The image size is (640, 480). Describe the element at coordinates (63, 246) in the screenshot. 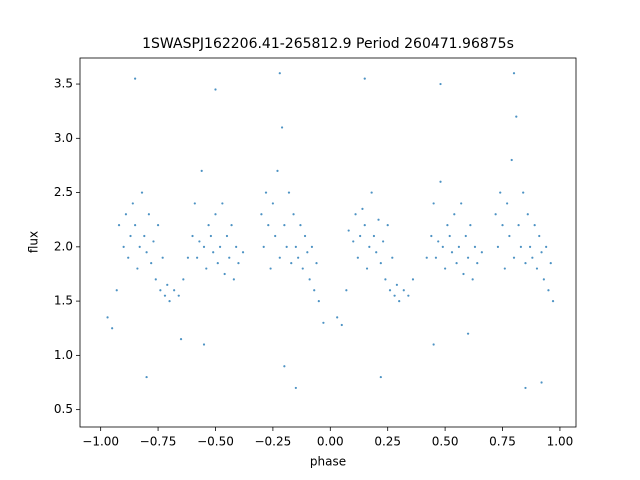

I see `y-tick-label: 2.0` at that location.